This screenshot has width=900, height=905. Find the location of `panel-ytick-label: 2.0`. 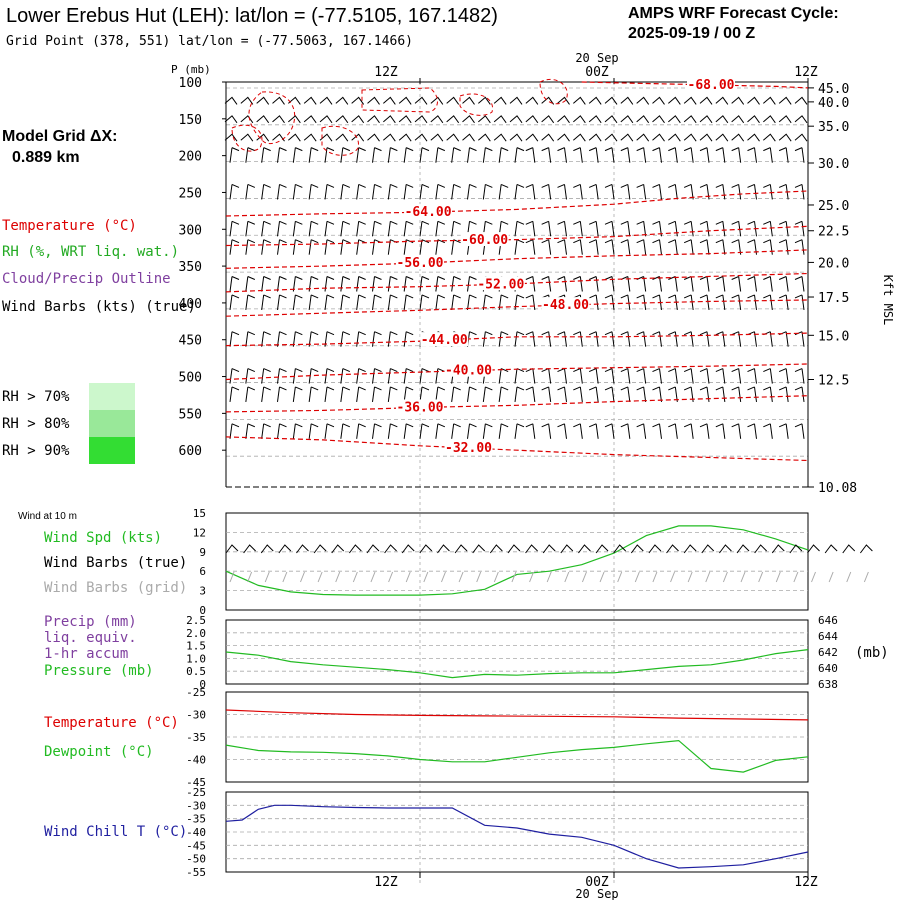

panel-ytick-label: 2.0 is located at coordinates (196, 633).